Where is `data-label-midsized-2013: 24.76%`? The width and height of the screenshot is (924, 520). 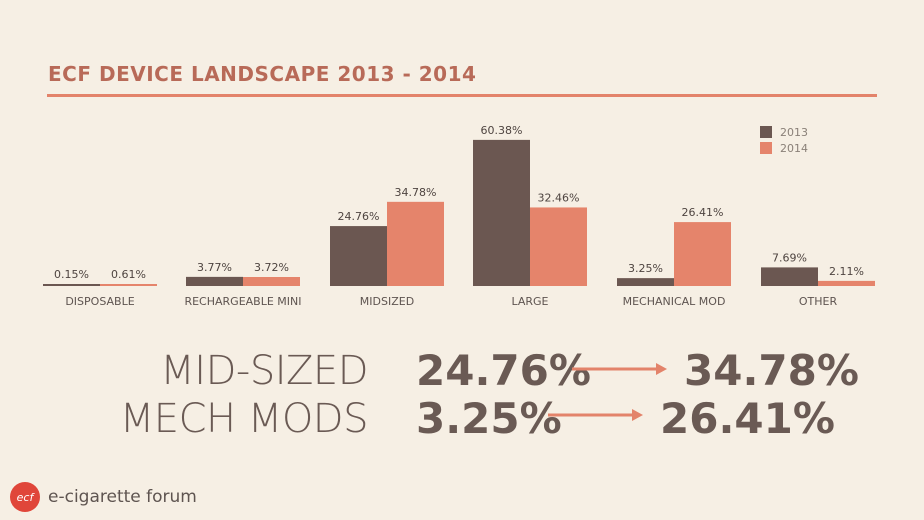
data-label-midsized-2013: 24.76% is located at coordinates (359, 216).